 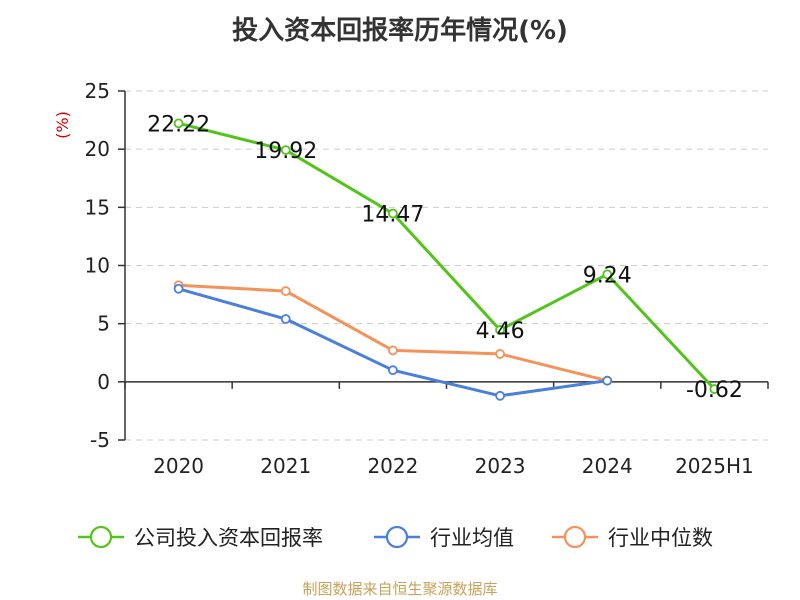 What do you see at coordinates (446, 429) in the screenshot?
I see `x-axis-ticks: 2020 2021 2022 2023 2024 2025H1` at bounding box center [446, 429].